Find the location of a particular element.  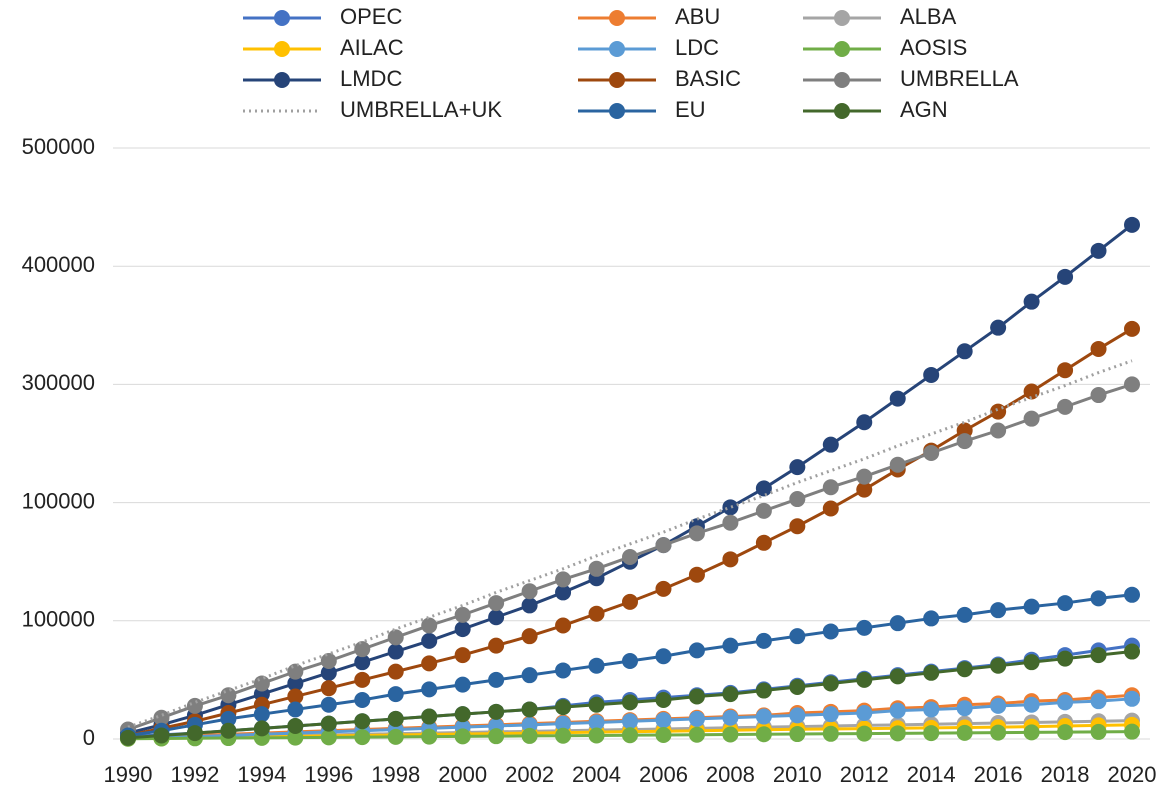

x-tick-label: 2016 is located at coordinates (998, 774).